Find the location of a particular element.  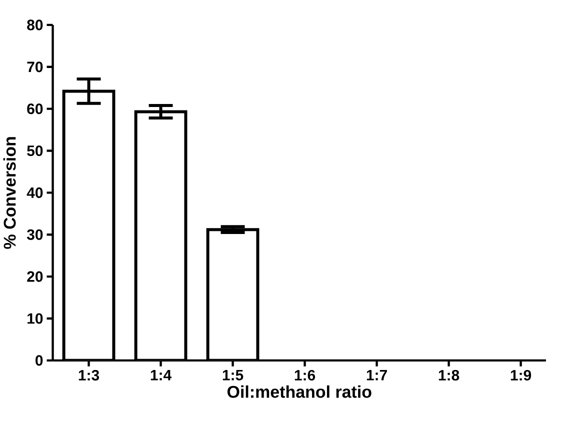

y-tick-label: 40 is located at coordinates (34, 192).